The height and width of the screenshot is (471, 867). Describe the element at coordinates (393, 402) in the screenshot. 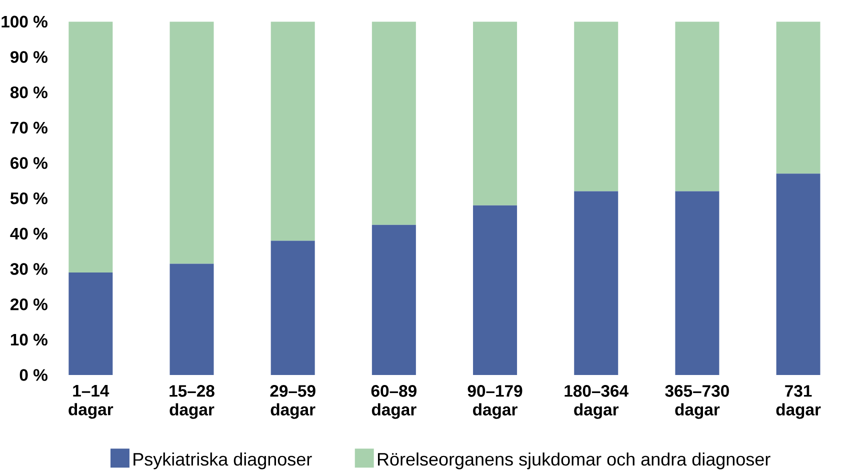

I see `x-tick-label: 60–89 dagar` at that location.